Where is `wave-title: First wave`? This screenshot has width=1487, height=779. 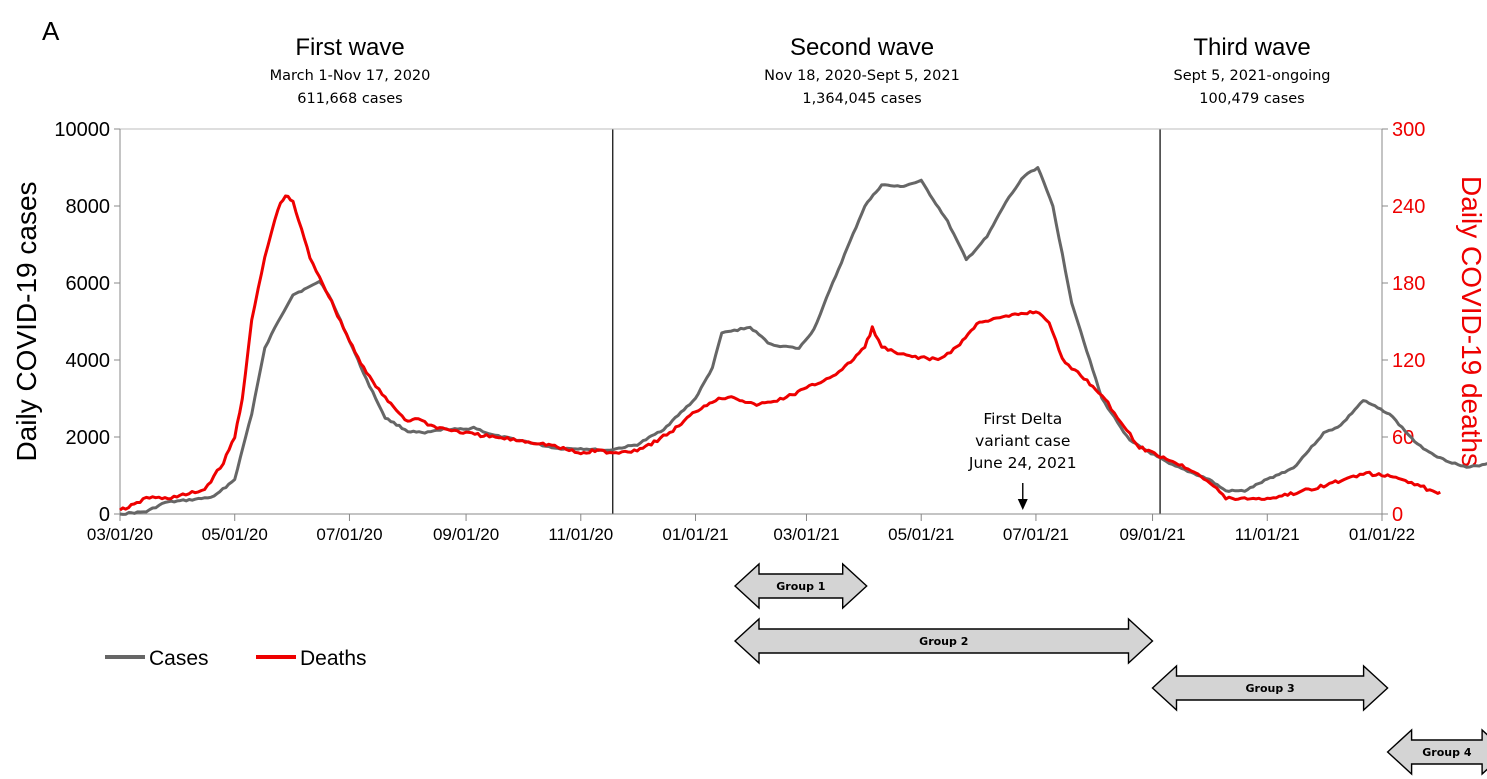
wave-title: First wave is located at coordinates (349, 47).